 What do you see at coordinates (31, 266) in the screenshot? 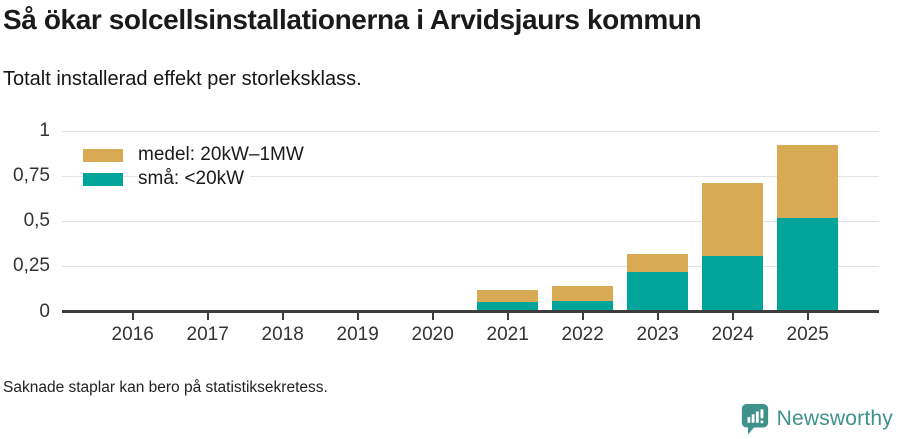
I see `y-axis-label: 0,25` at bounding box center [31, 266].